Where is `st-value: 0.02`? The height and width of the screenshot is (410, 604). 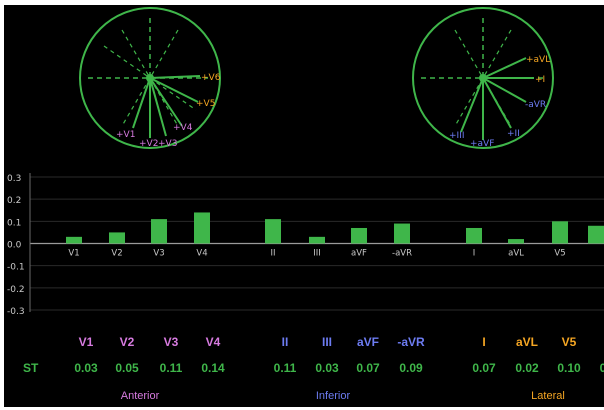 st-value: 0.02 is located at coordinates (527, 368).